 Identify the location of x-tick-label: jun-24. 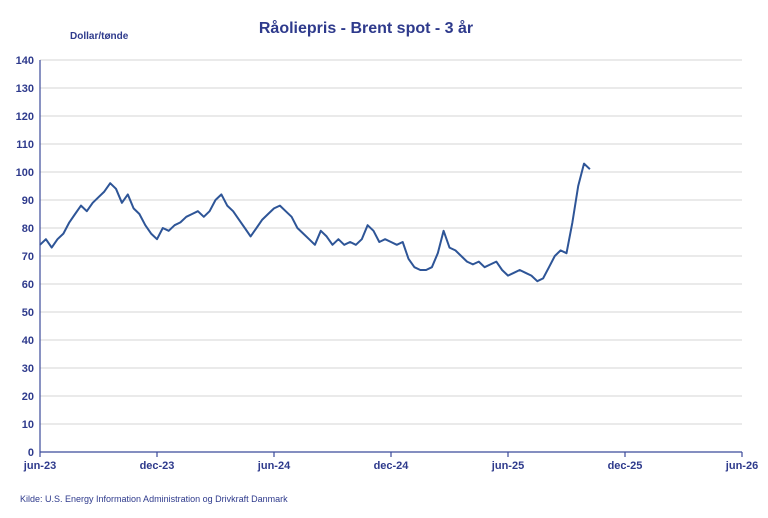
(274, 466).